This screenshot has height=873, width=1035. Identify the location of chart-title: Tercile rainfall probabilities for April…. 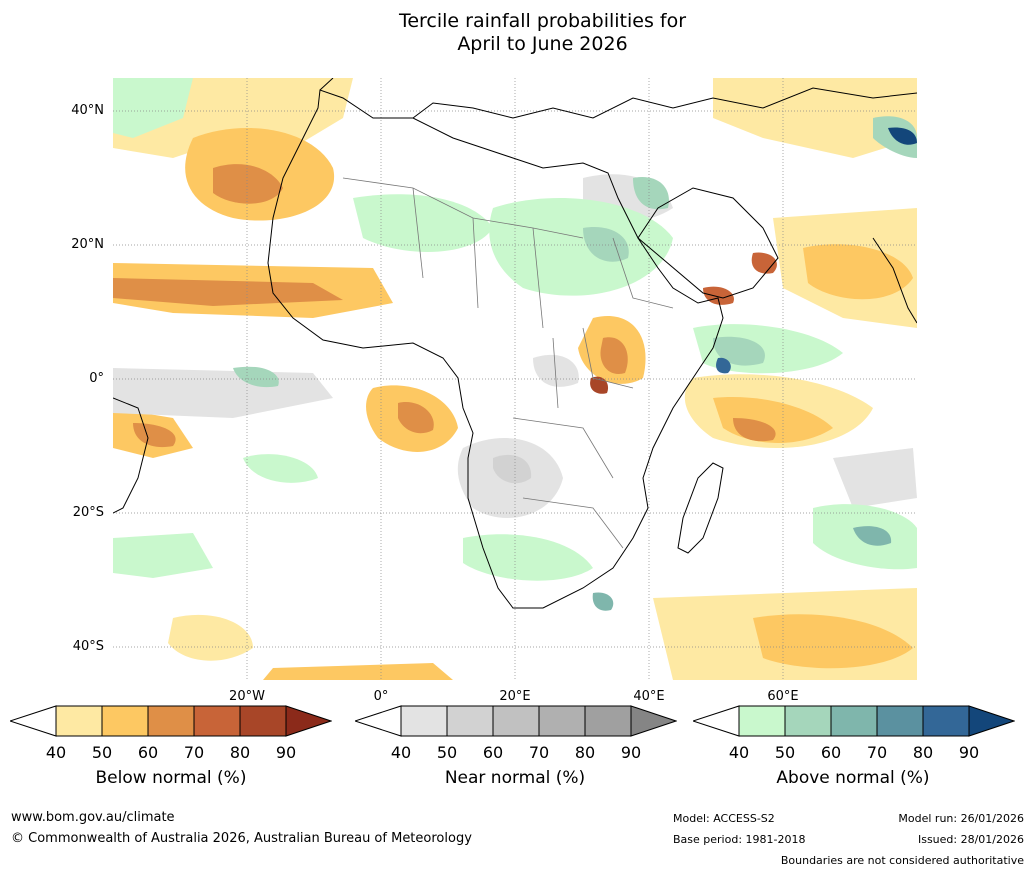
(517, 33).